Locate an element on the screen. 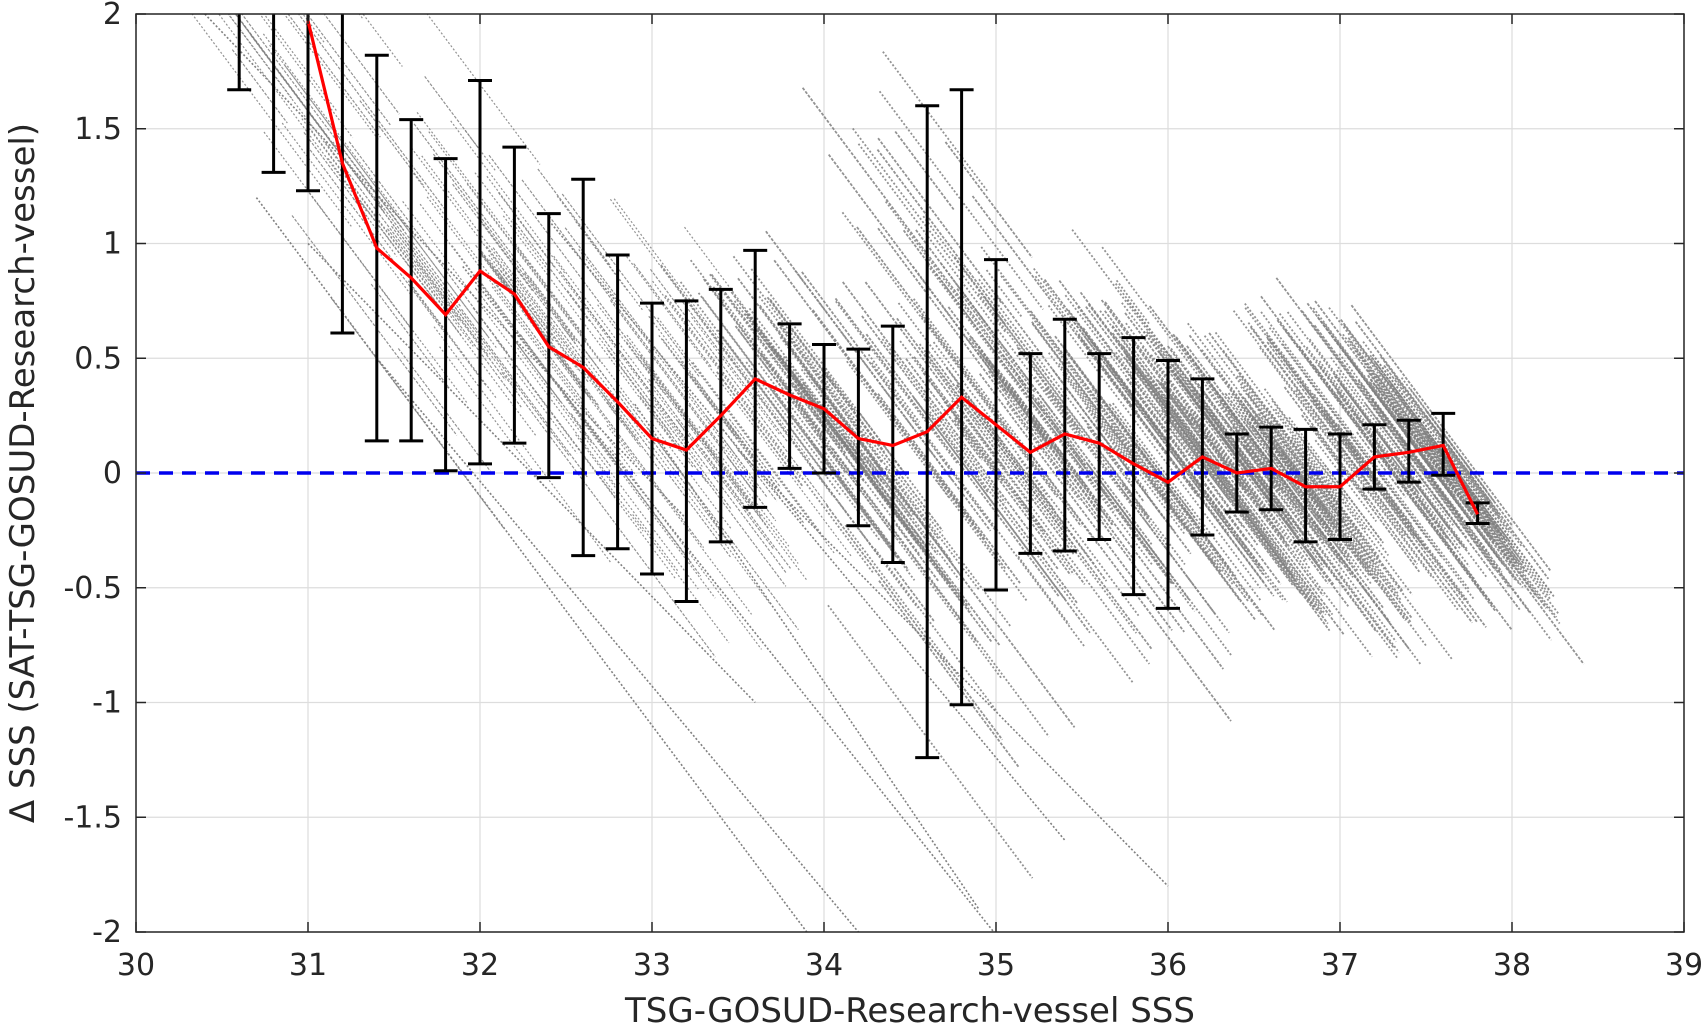 The height and width of the screenshot is (1031, 1706). y-tick-label: 1.5 is located at coordinates (98, 129).